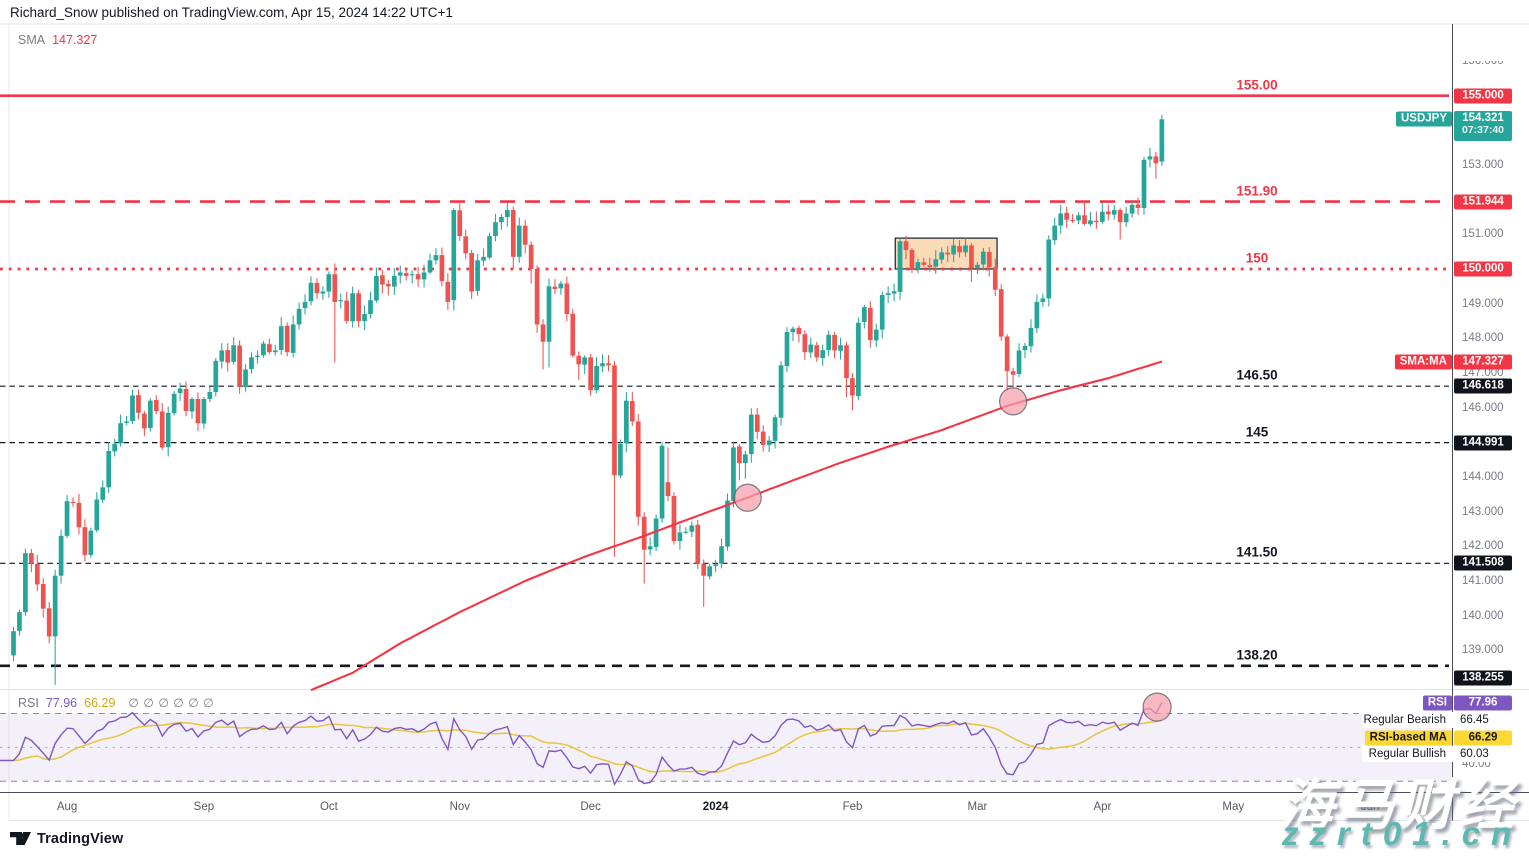 The height and width of the screenshot is (857, 1529). Describe the element at coordinates (1257, 552) in the screenshot. I see `level-label: 141.50` at that location.